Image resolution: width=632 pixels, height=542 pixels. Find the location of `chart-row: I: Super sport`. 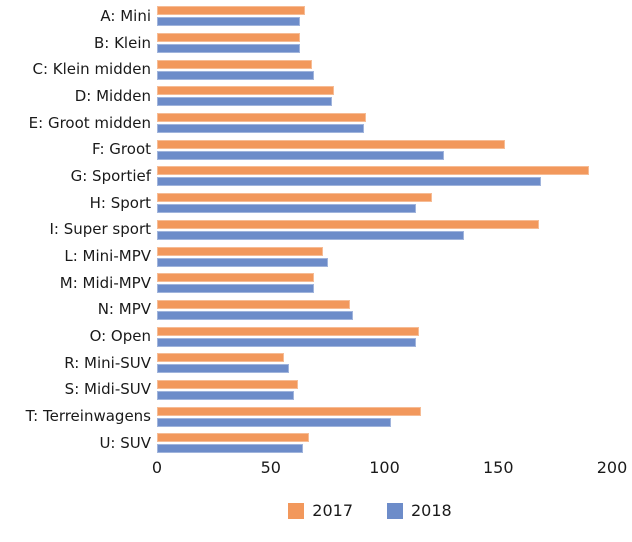

chart-row: I: Super sport is located at coordinates (316, 230).